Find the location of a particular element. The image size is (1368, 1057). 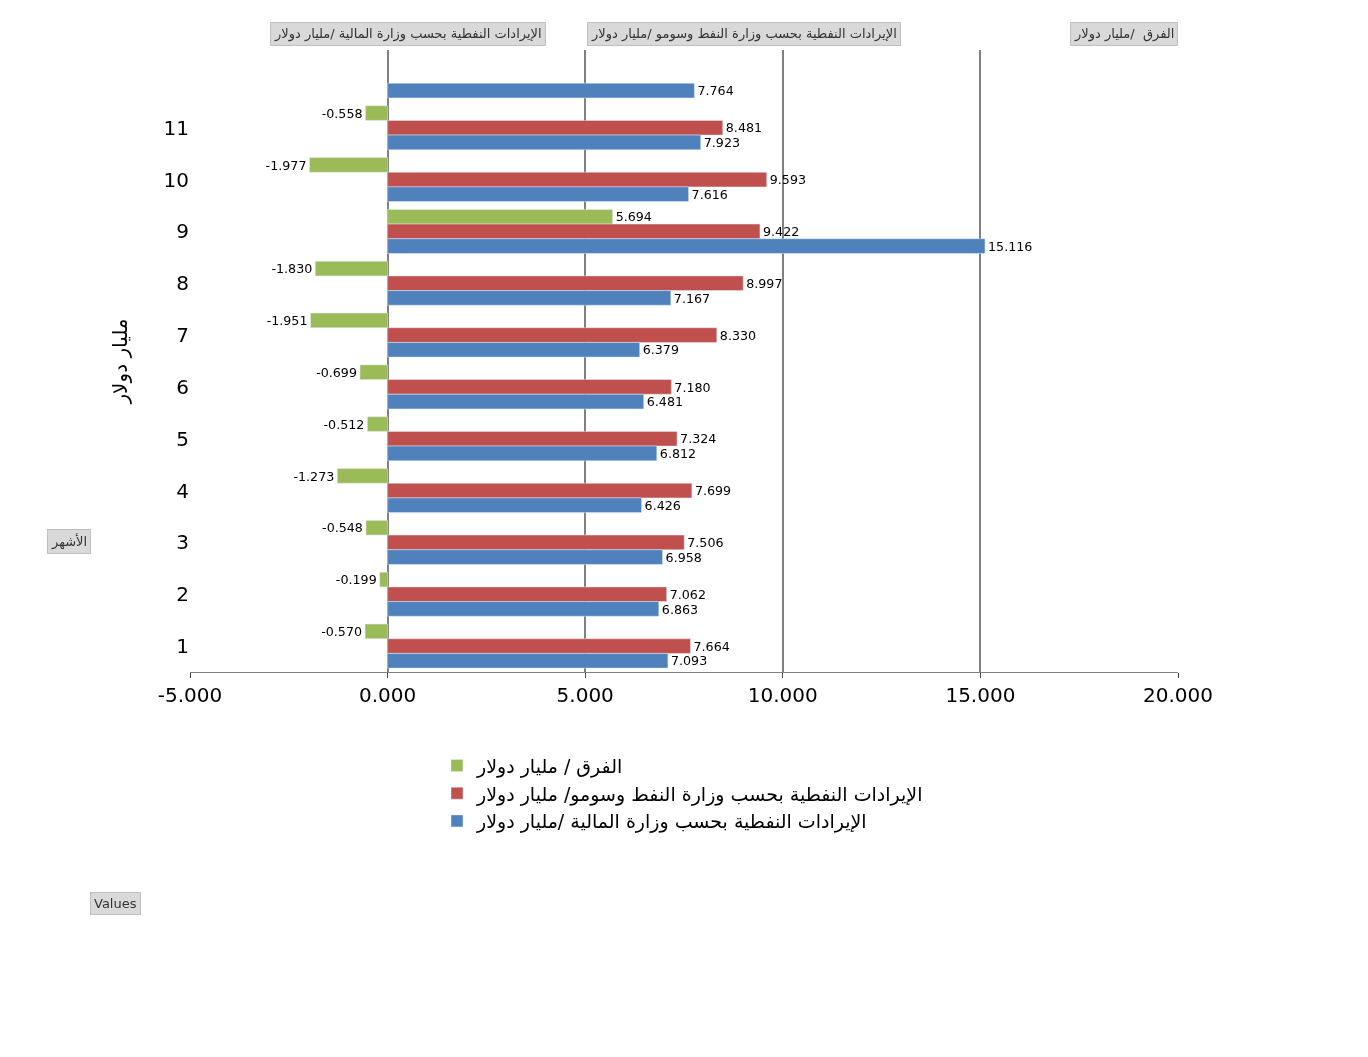

x-tick-label: 0.000 is located at coordinates (387, 695).